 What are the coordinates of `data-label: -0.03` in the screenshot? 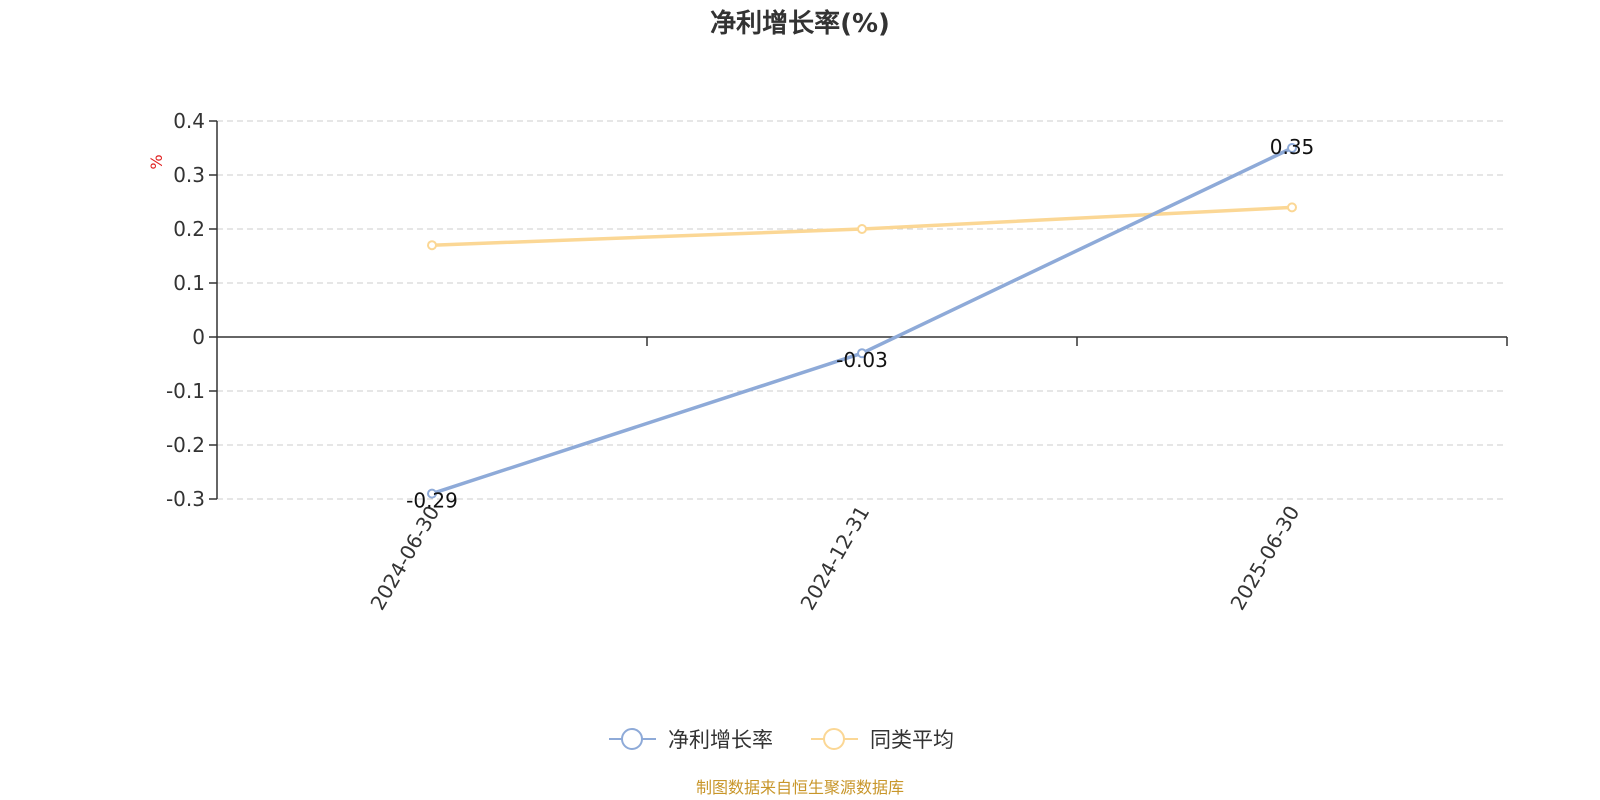 It's located at (862, 360).